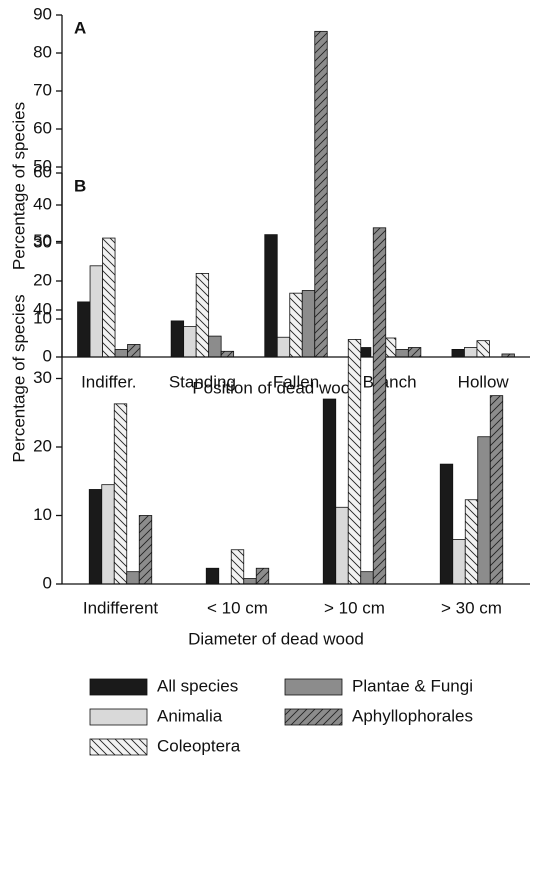  What do you see at coordinates (108, 381) in the screenshot?
I see `x-tick-label: Indiffer.` at bounding box center [108, 381].